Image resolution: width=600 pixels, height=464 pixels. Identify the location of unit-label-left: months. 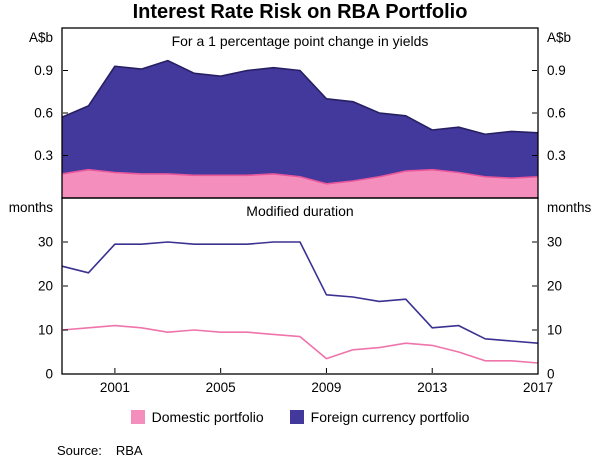
(31, 207).